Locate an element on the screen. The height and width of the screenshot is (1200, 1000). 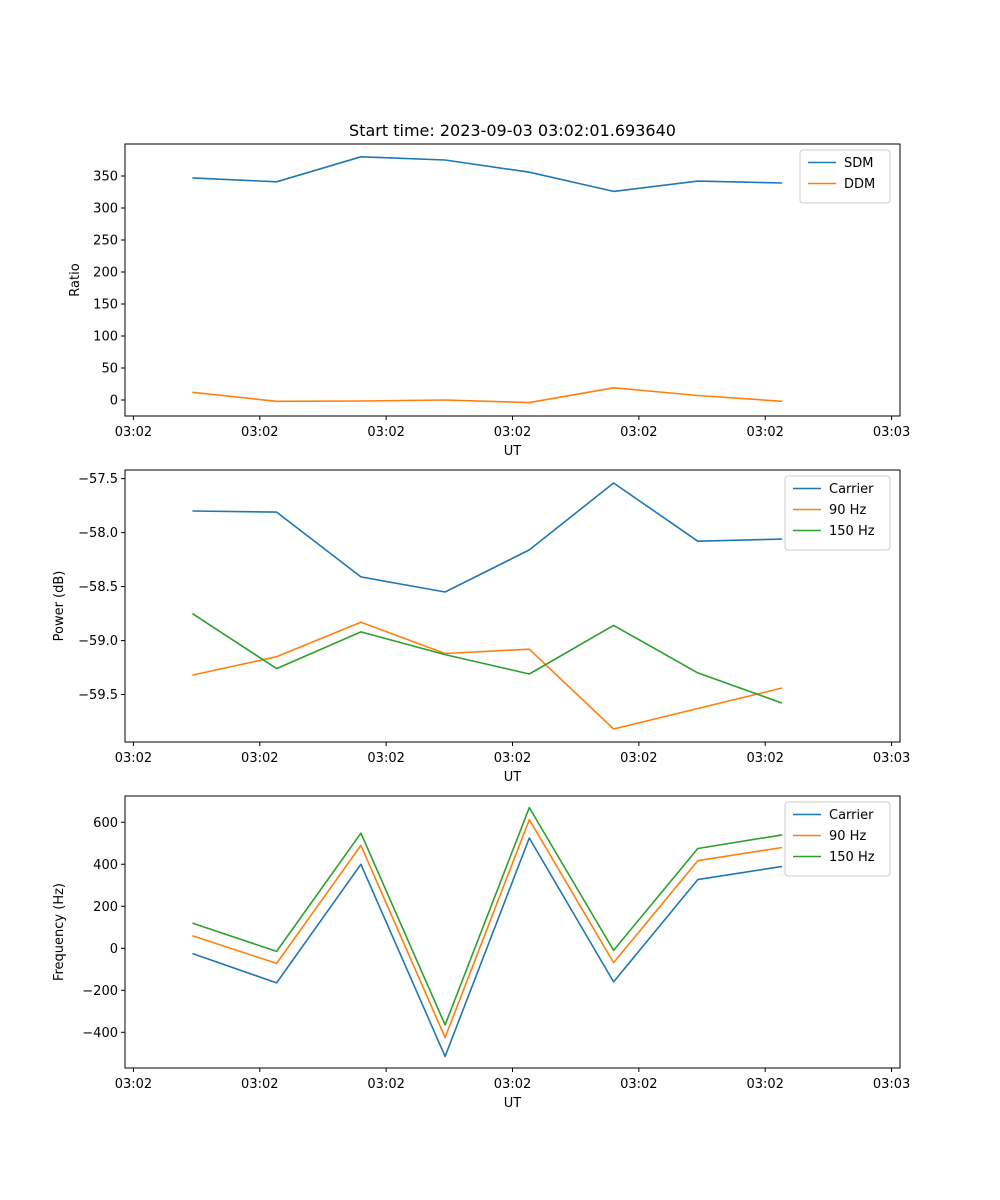
y-tick-label: 600 is located at coordinates (105, 823).